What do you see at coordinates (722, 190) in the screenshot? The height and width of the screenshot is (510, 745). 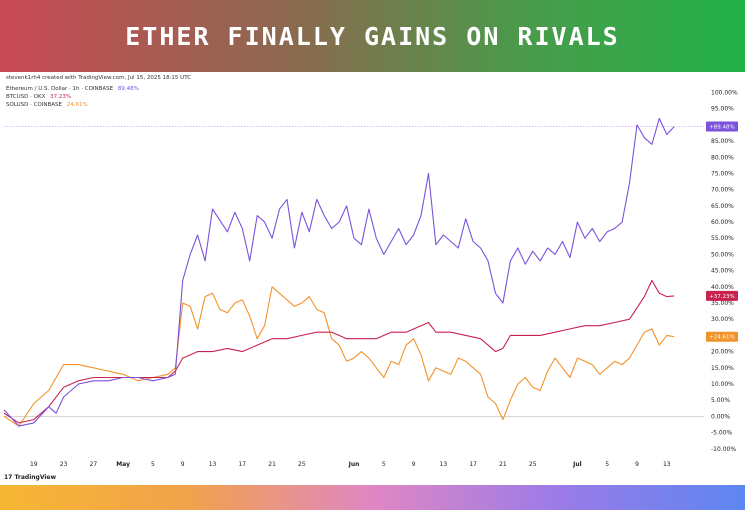 I see `y-tick-label: 70.00%` at bounding box center [722, 190].